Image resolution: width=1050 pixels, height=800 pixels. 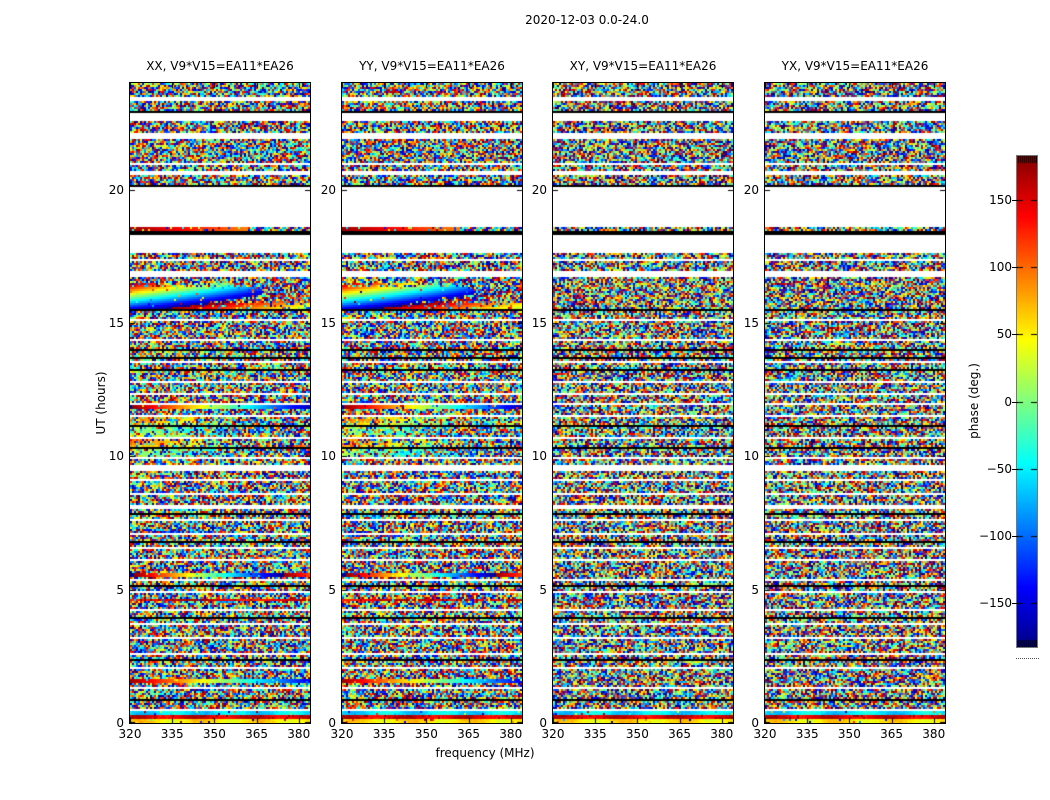 What do you see at coordinates (1000, 200) in the screenshot?
I see `colorbar-tick-label: 150` at bounding box center [1000, 200].